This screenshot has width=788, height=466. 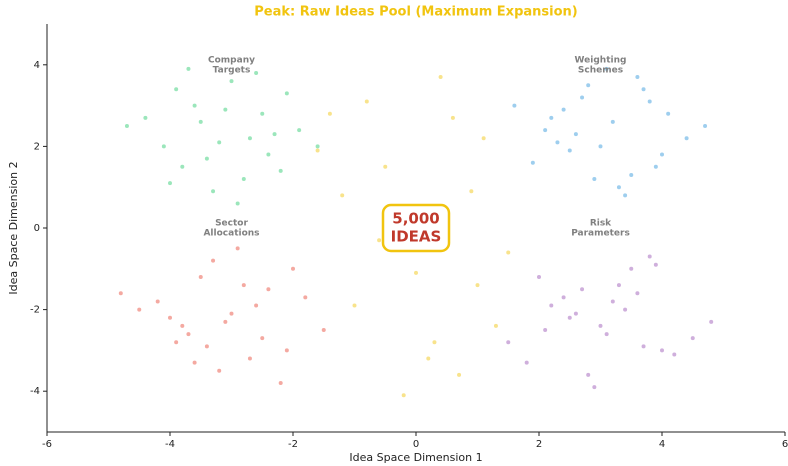 What do you see at coordinates (415, 12) in the screenshot?
I see `chart-title: Peak: Raw Ideas Pool (Maximum Expansion)` at bounding box center [415, 12].